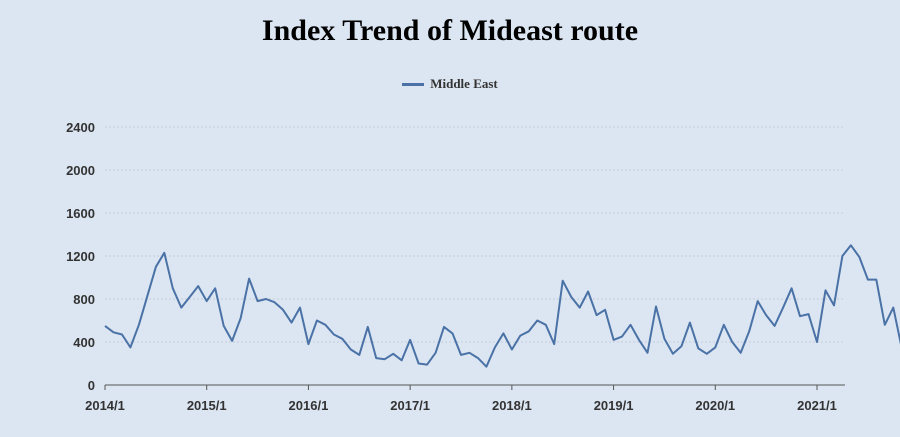 The height and width of the screenshot is (437, 900). I want to click on x-tick-label-2021-1: 2021/1, so click(817, 405).